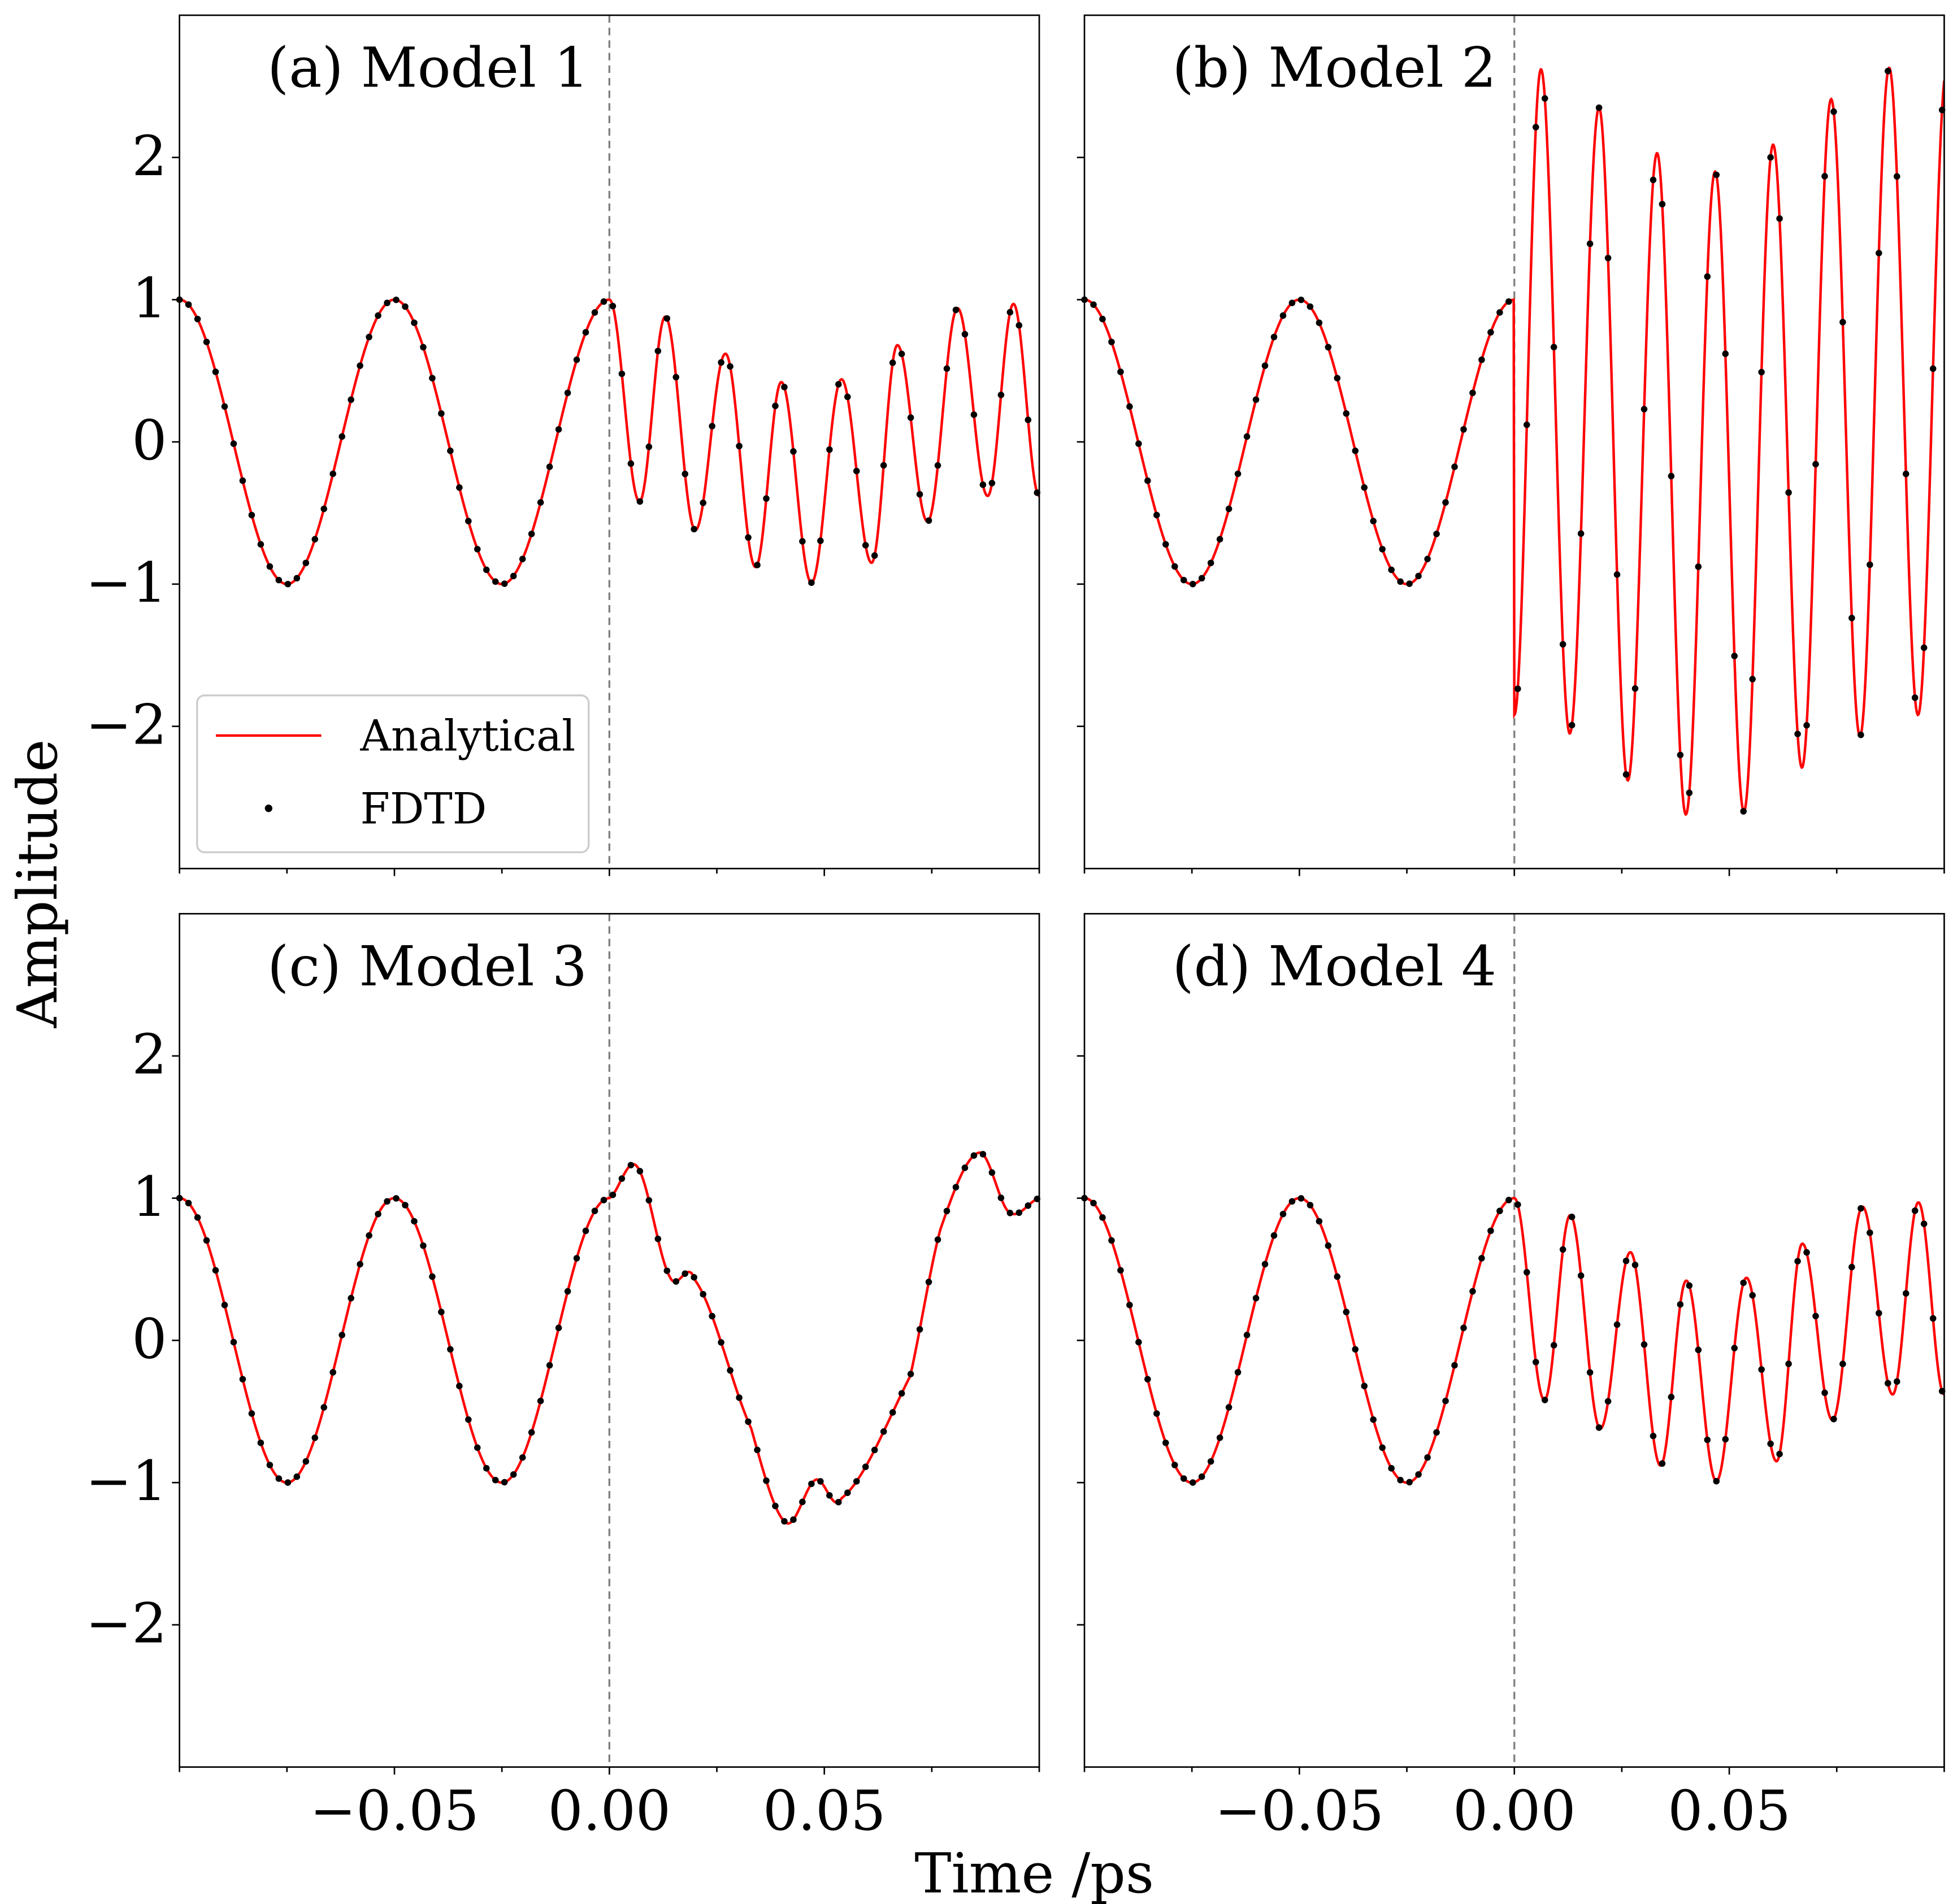 The image size is (1953, 1904). Describe the element at coordinates (149, 1055) in the screenshot. I see `panel-c-ytick-label: 2` at that location.